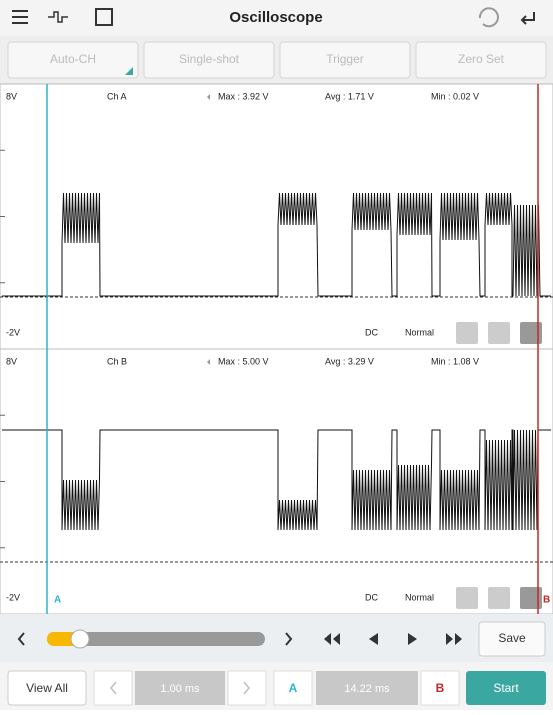  I want to click on channel-name: Ch B, so click(117, 361).